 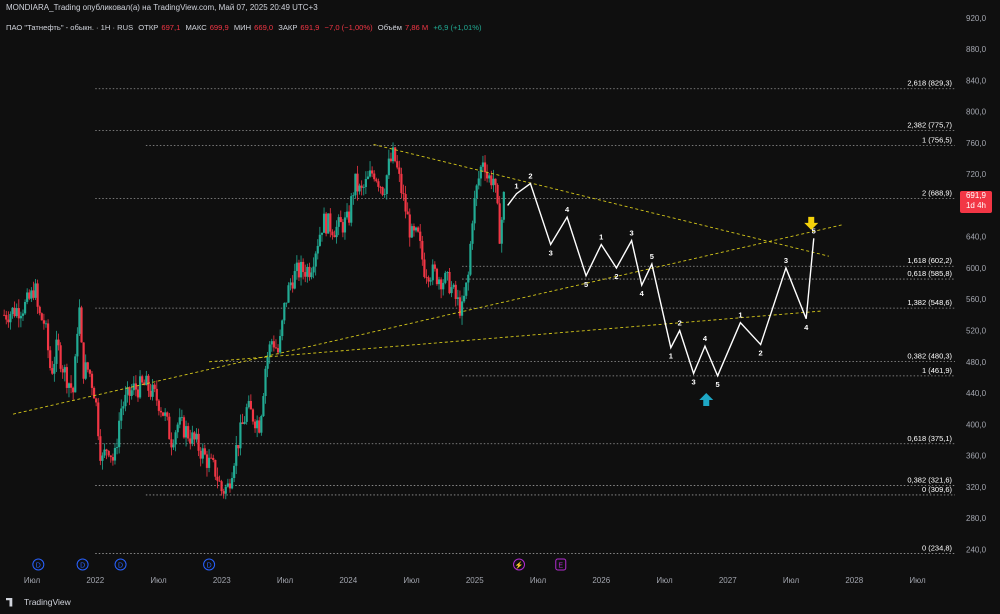 What do you see at coordinates (551, 253) in the screenshot?
I see `wave-label: 3` at bounding box center [551, 253].